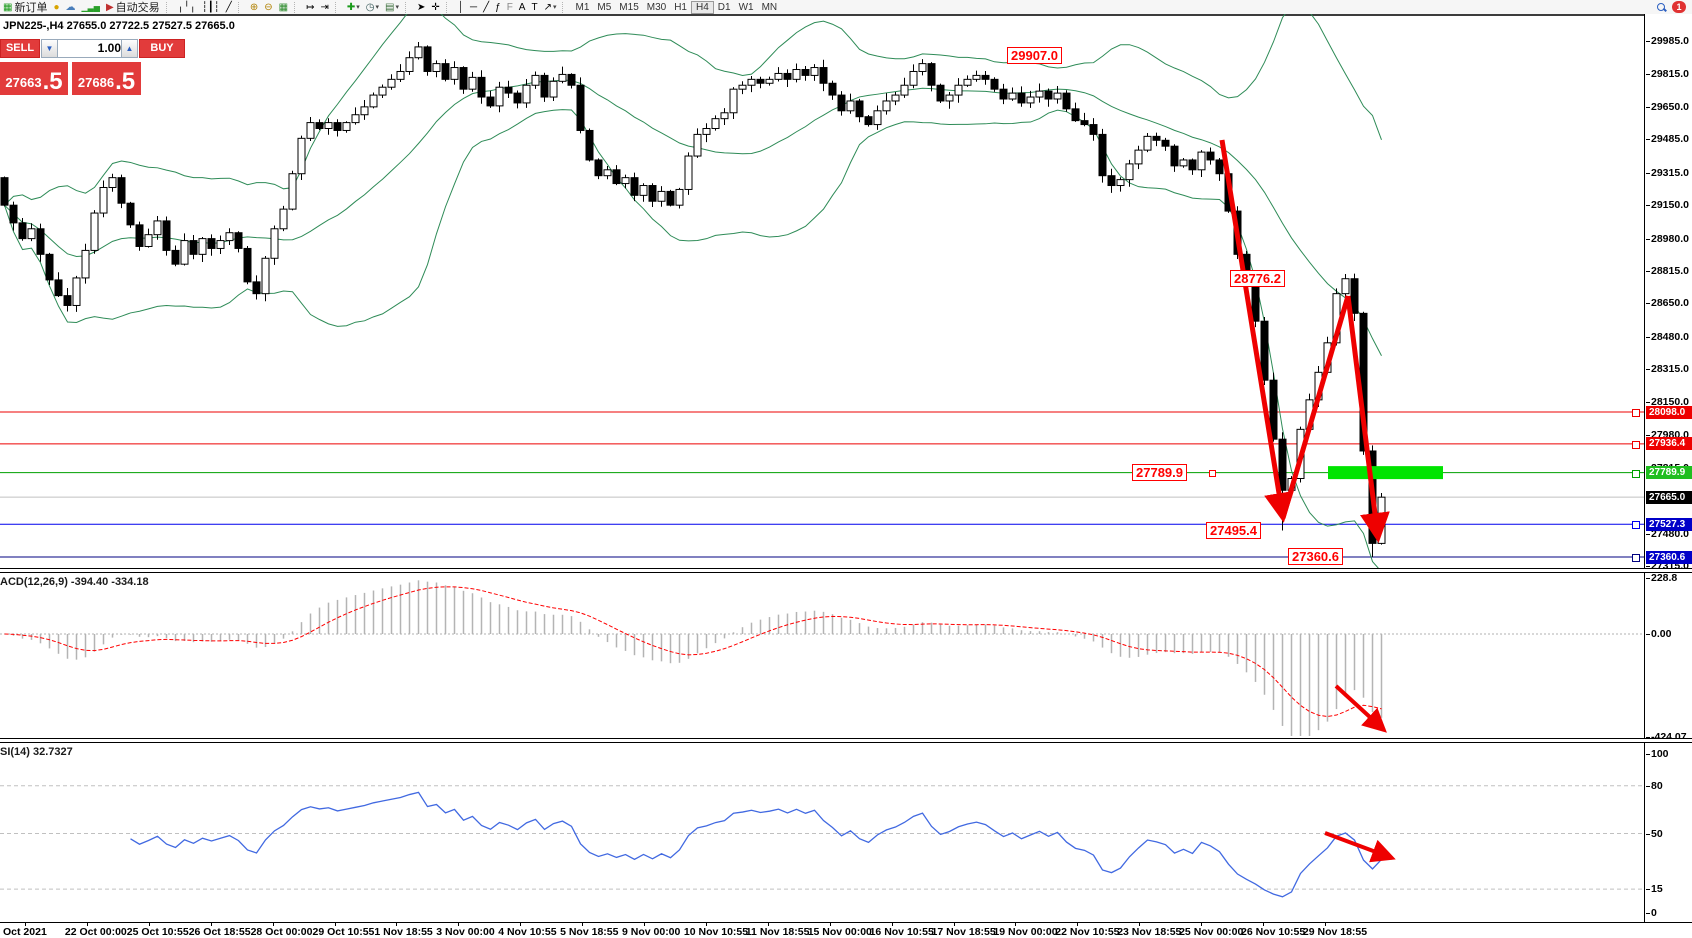  I want to click on zoom-in-button: ⊕, so click(254, 7).